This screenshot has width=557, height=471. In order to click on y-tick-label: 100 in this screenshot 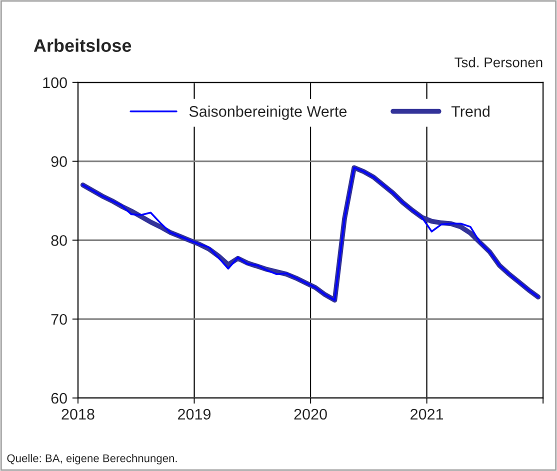, I will do `click(55, 82)`.